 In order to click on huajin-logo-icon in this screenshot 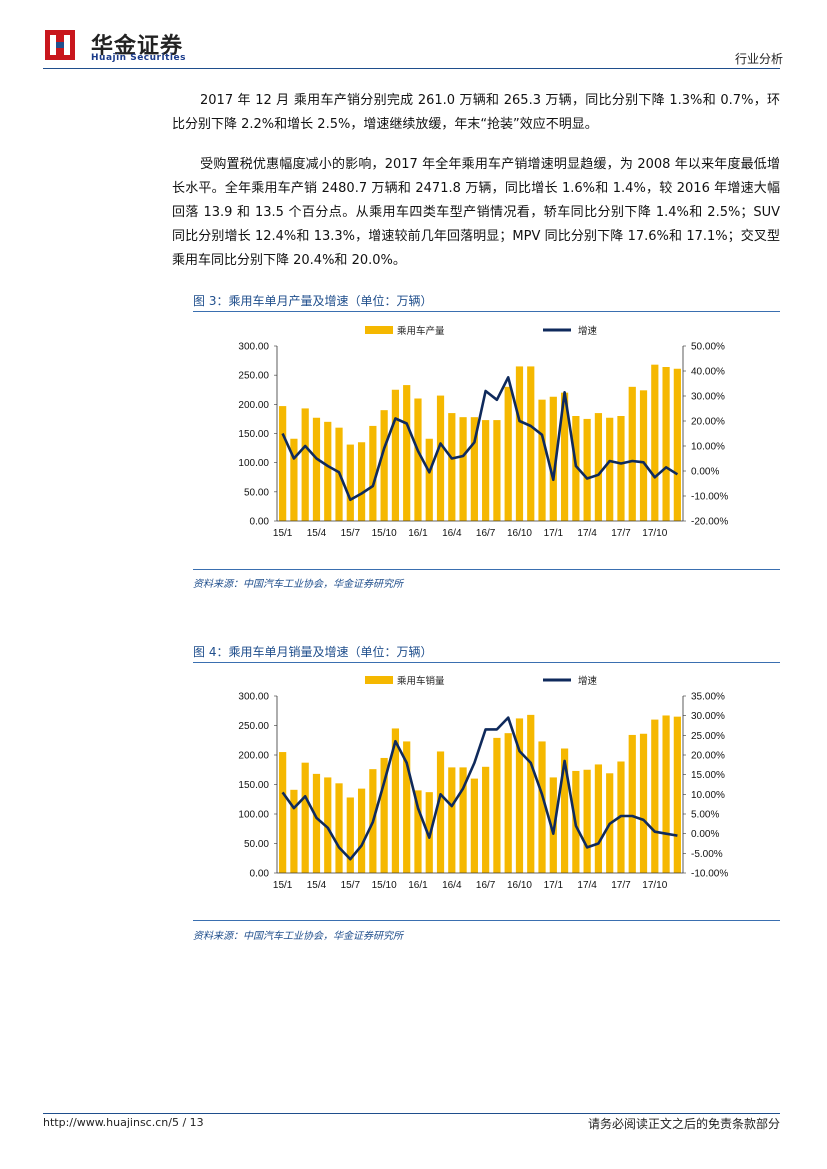, I will do `click(60, 45)`.